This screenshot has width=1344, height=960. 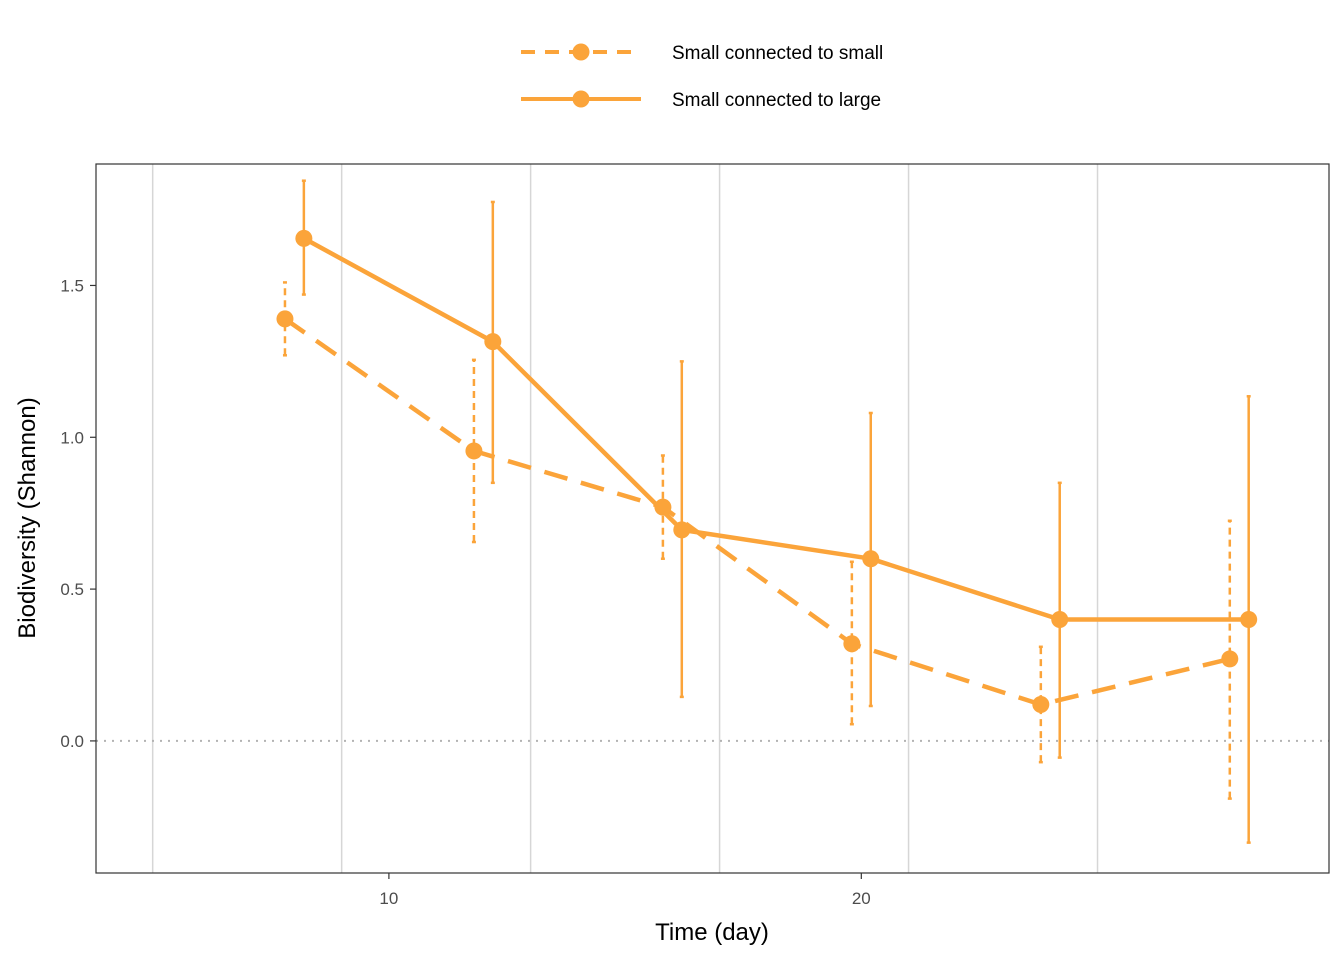 What do you see at coordinates (72, 741) in the screenshot?
I see `y-tick-label: 0.0` at bounding box center [72, 741].